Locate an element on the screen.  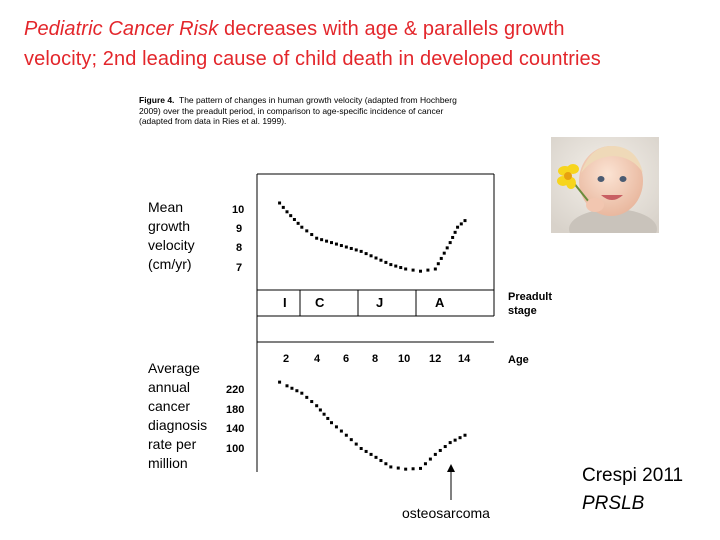
preadult-stage-label: Preadult stage is located at coordinates (530, 304).